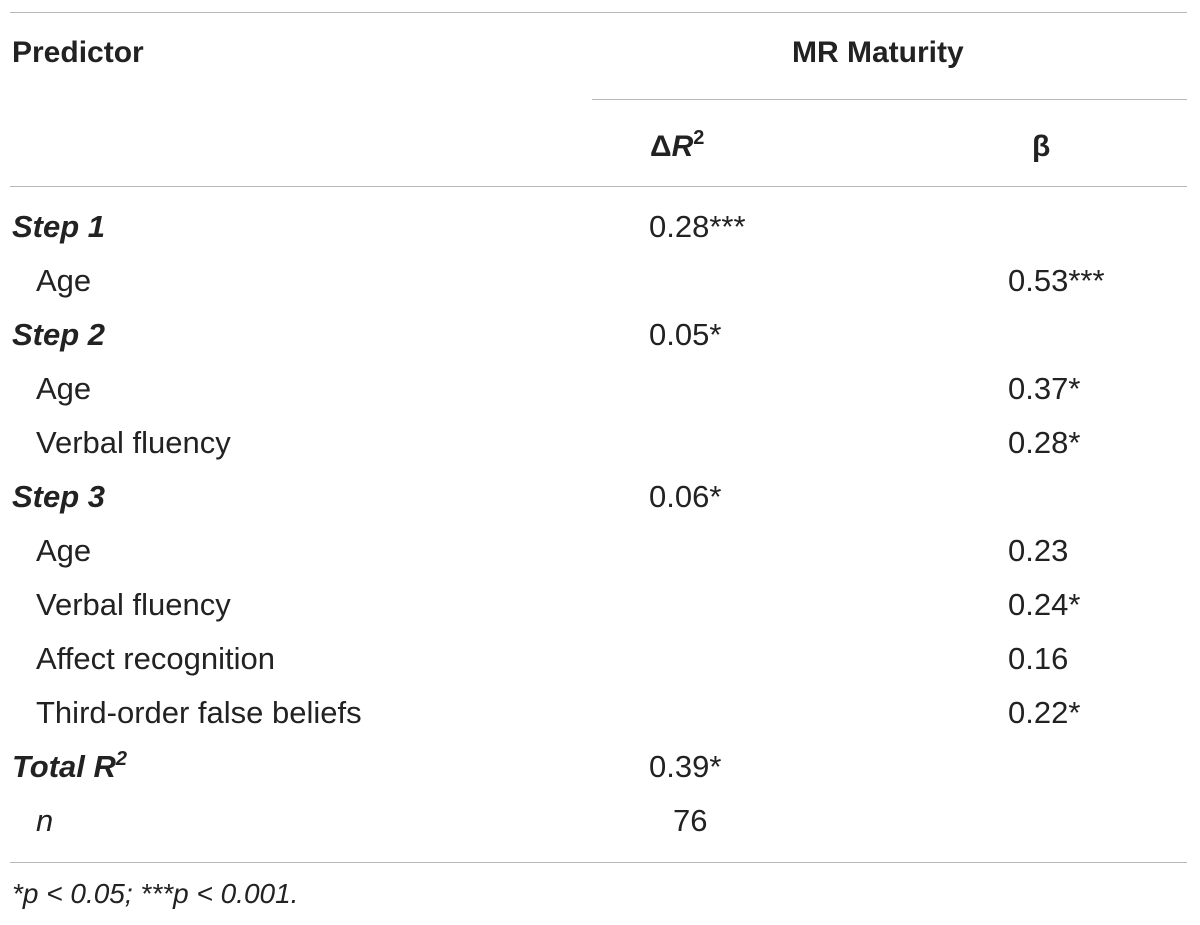 Image resolution: width=1200 pixels, height=925 pixels. I want to click on header-beta: β, so click(1041, 146).